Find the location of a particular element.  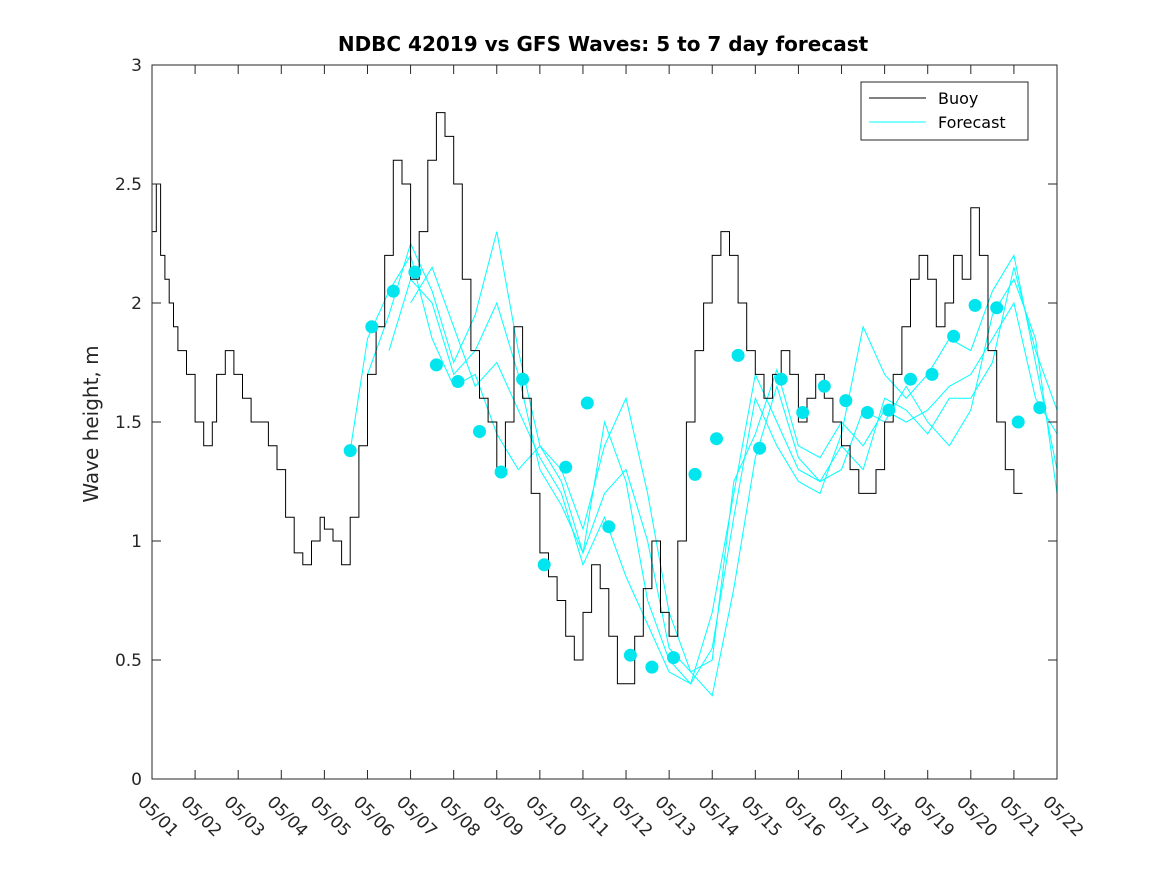

y-tick-label: 1 is located at coordinates (136, 542).